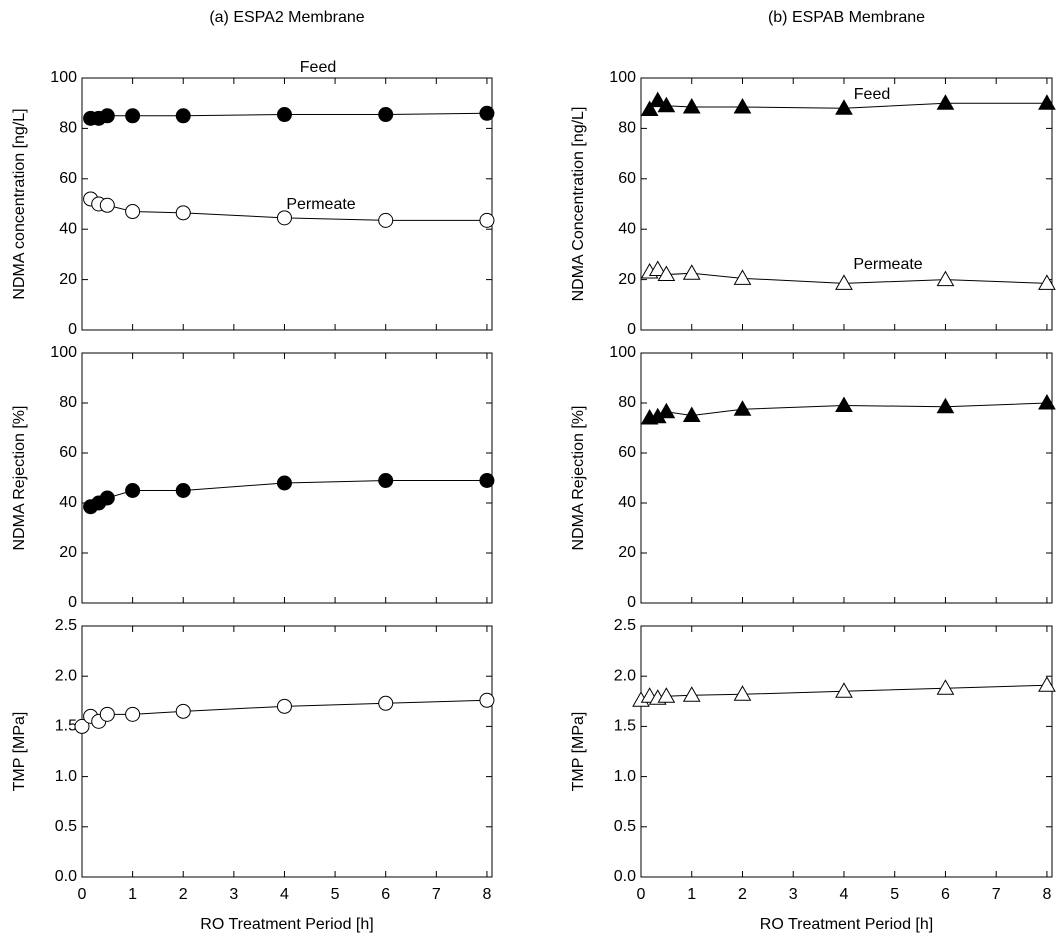 This screenshot has height=938, width=1056. What do you see at coordinates (945, 894) in the screenshot?
I see `x-tick-label: 6` at bounding box center [945, 894].